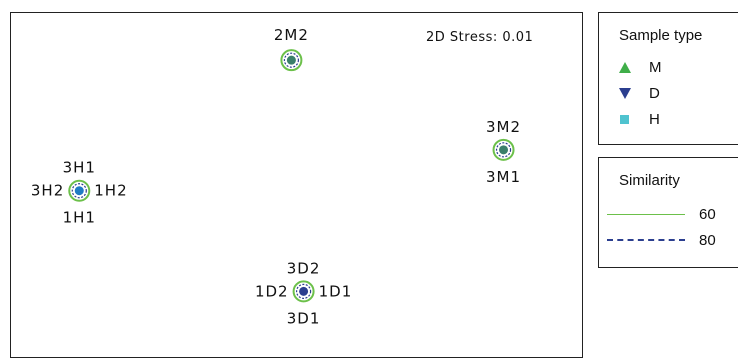  What do you see at coordinates (503, 127) in the screenshot?
I see `point-label: 3M2` at bounding box center [503, 127].